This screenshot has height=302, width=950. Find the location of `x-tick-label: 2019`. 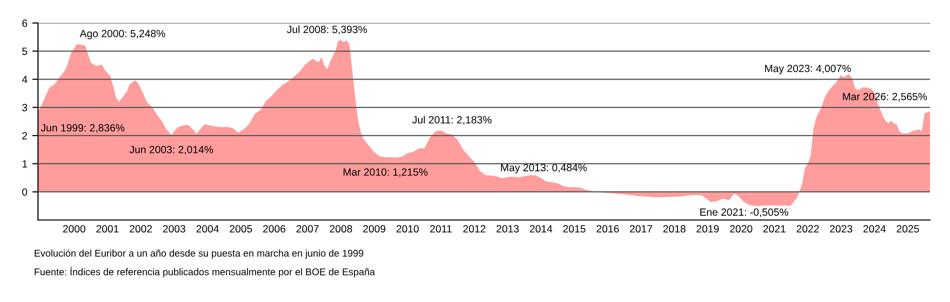

x-tick-label: 2019 is located at coordinates (707, 229).